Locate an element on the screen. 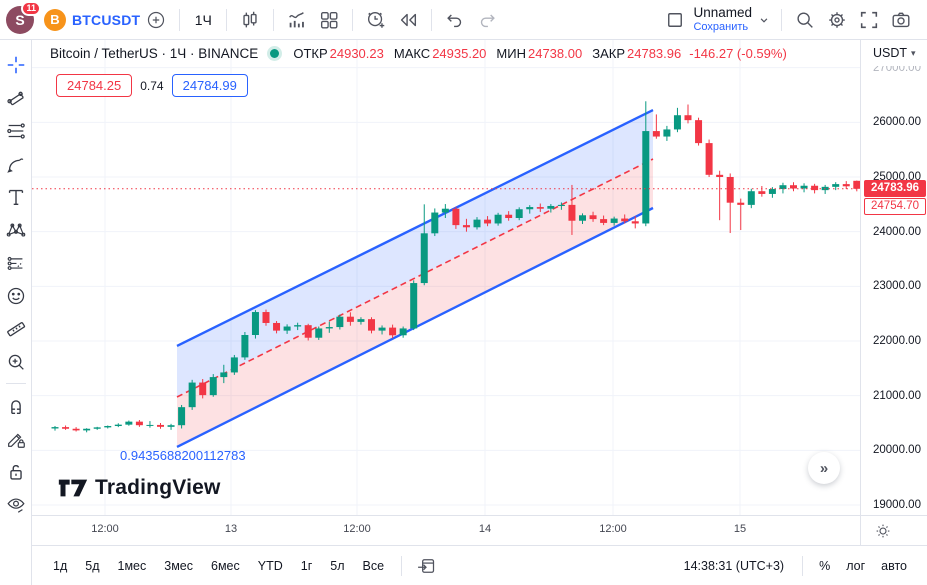 The image size is (927, 585). range-button-5л: 5л is located at coordinates (337, 566).